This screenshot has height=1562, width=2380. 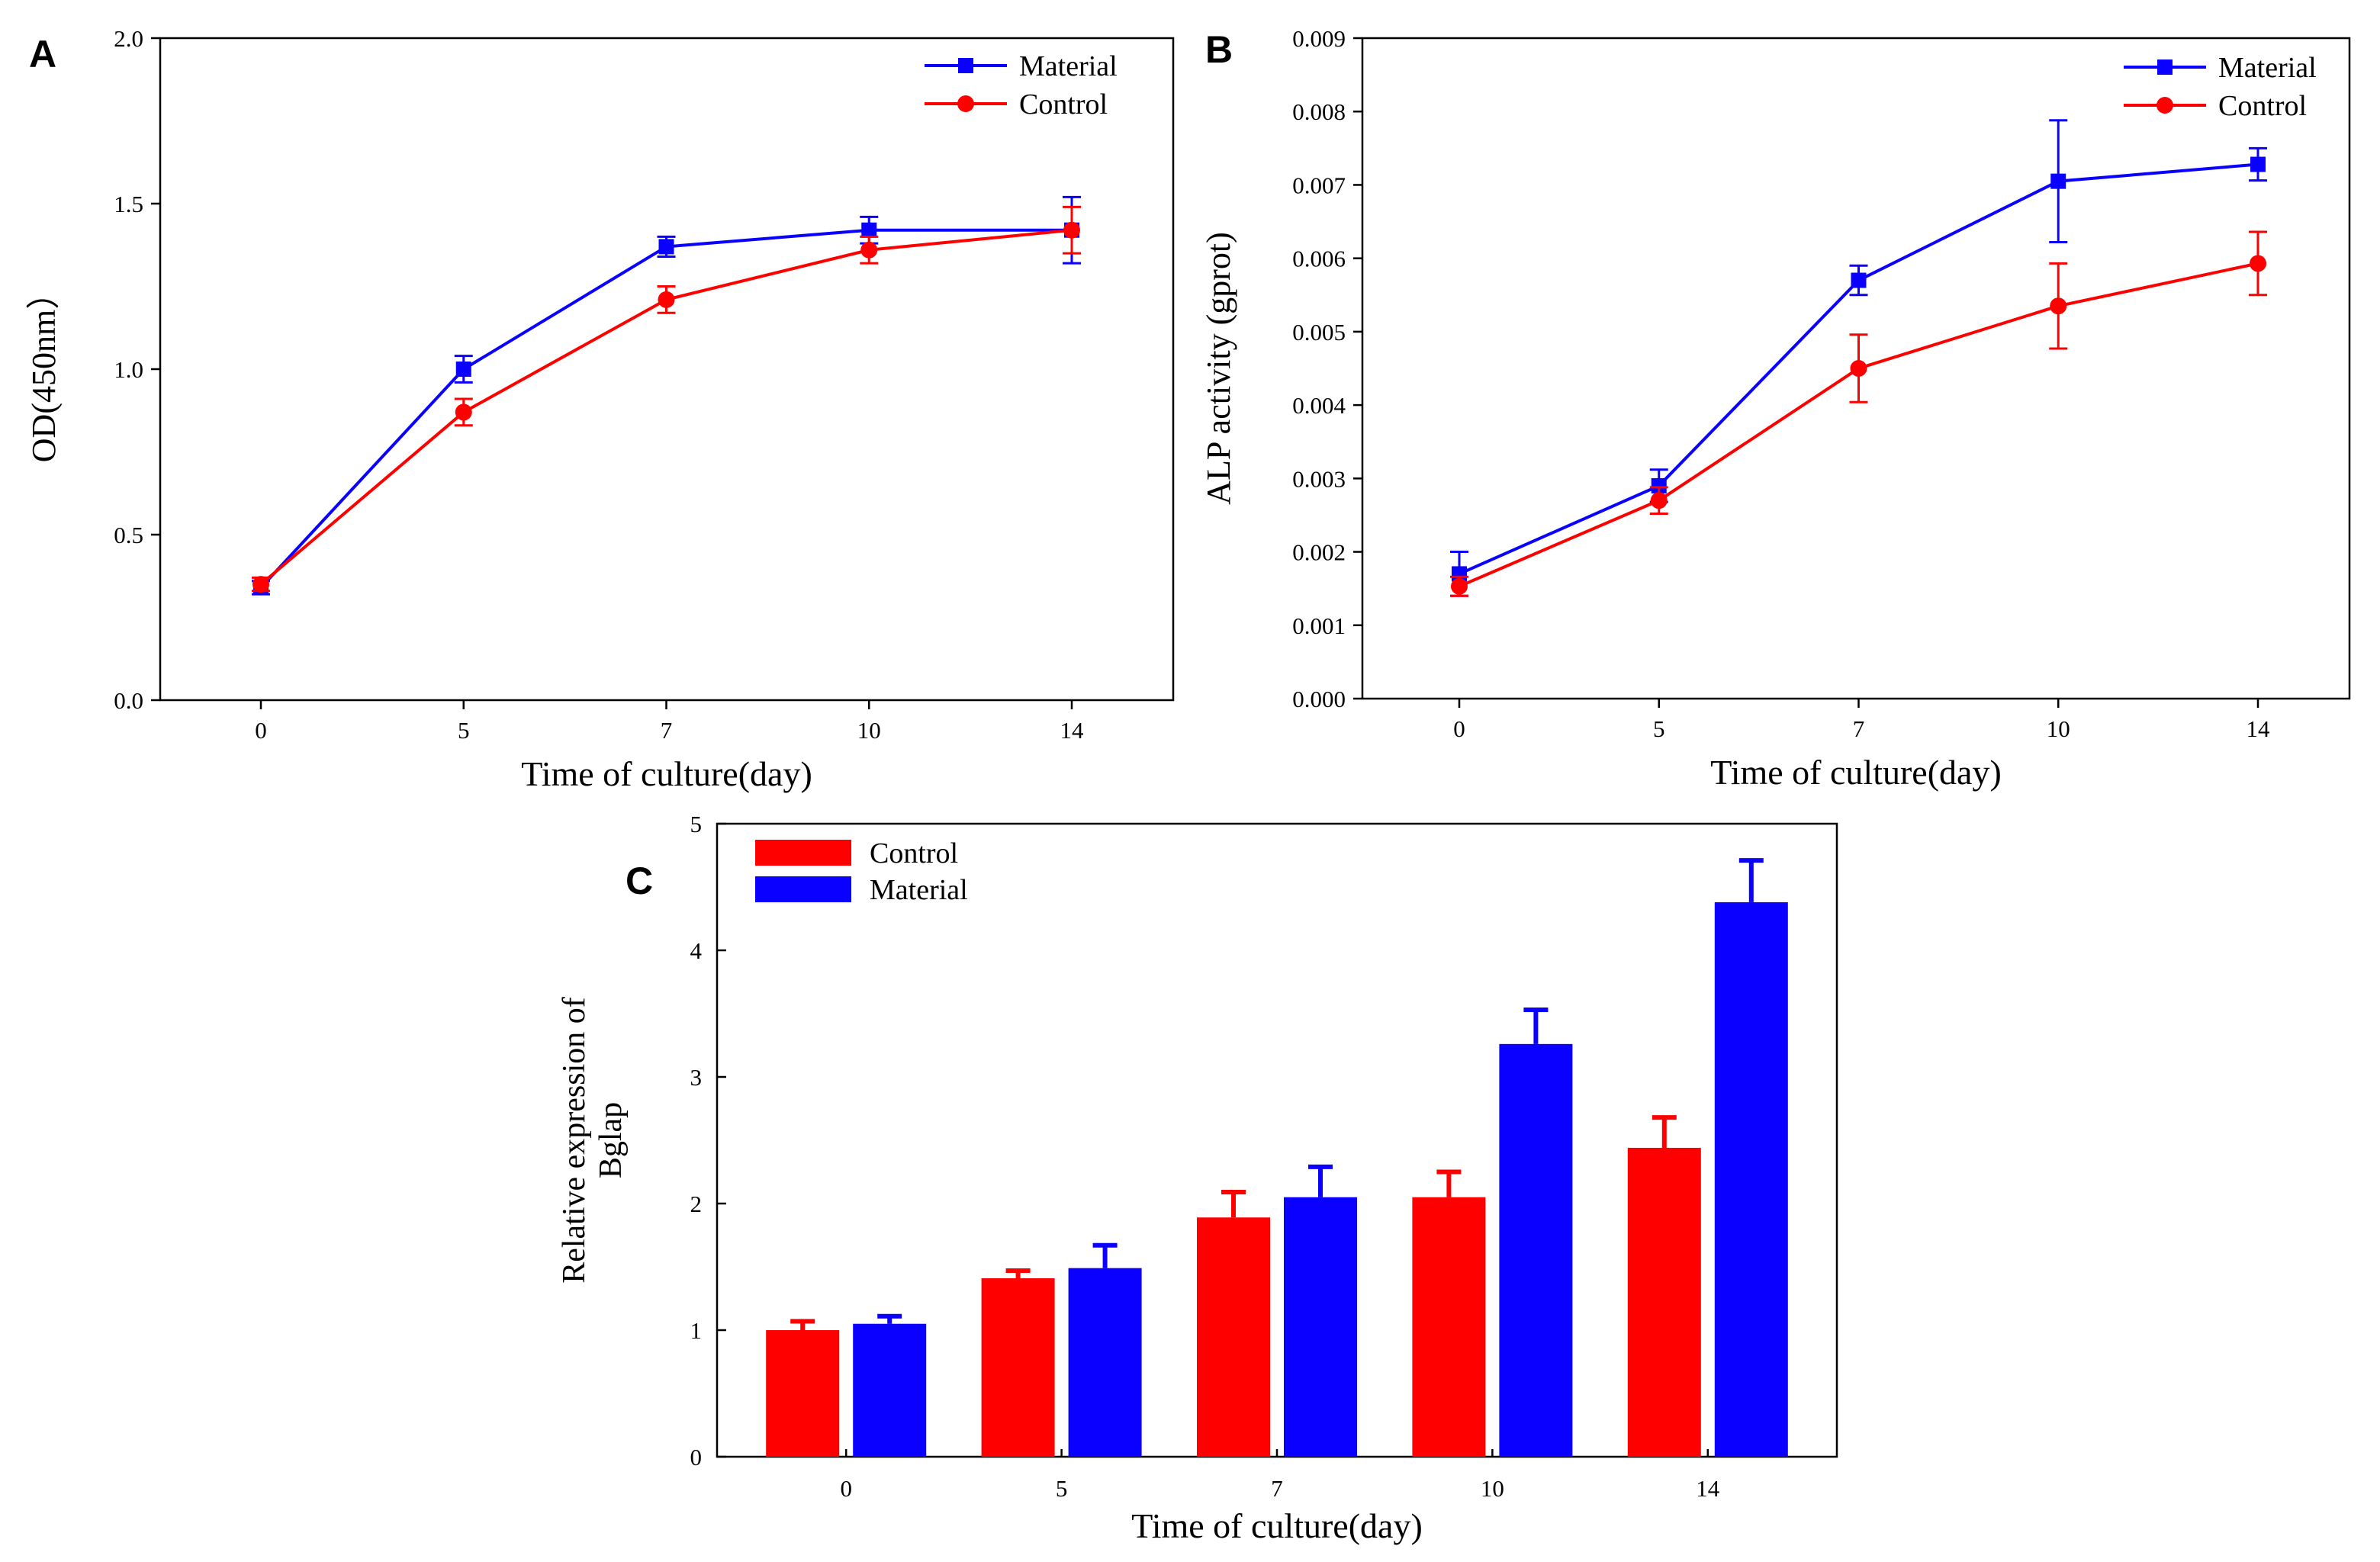 What do you see at coordinates (1319, 332) in the screenshot?
I see `panel-b-y-tick-label: 0.005` at bounding box center [1319, 332].